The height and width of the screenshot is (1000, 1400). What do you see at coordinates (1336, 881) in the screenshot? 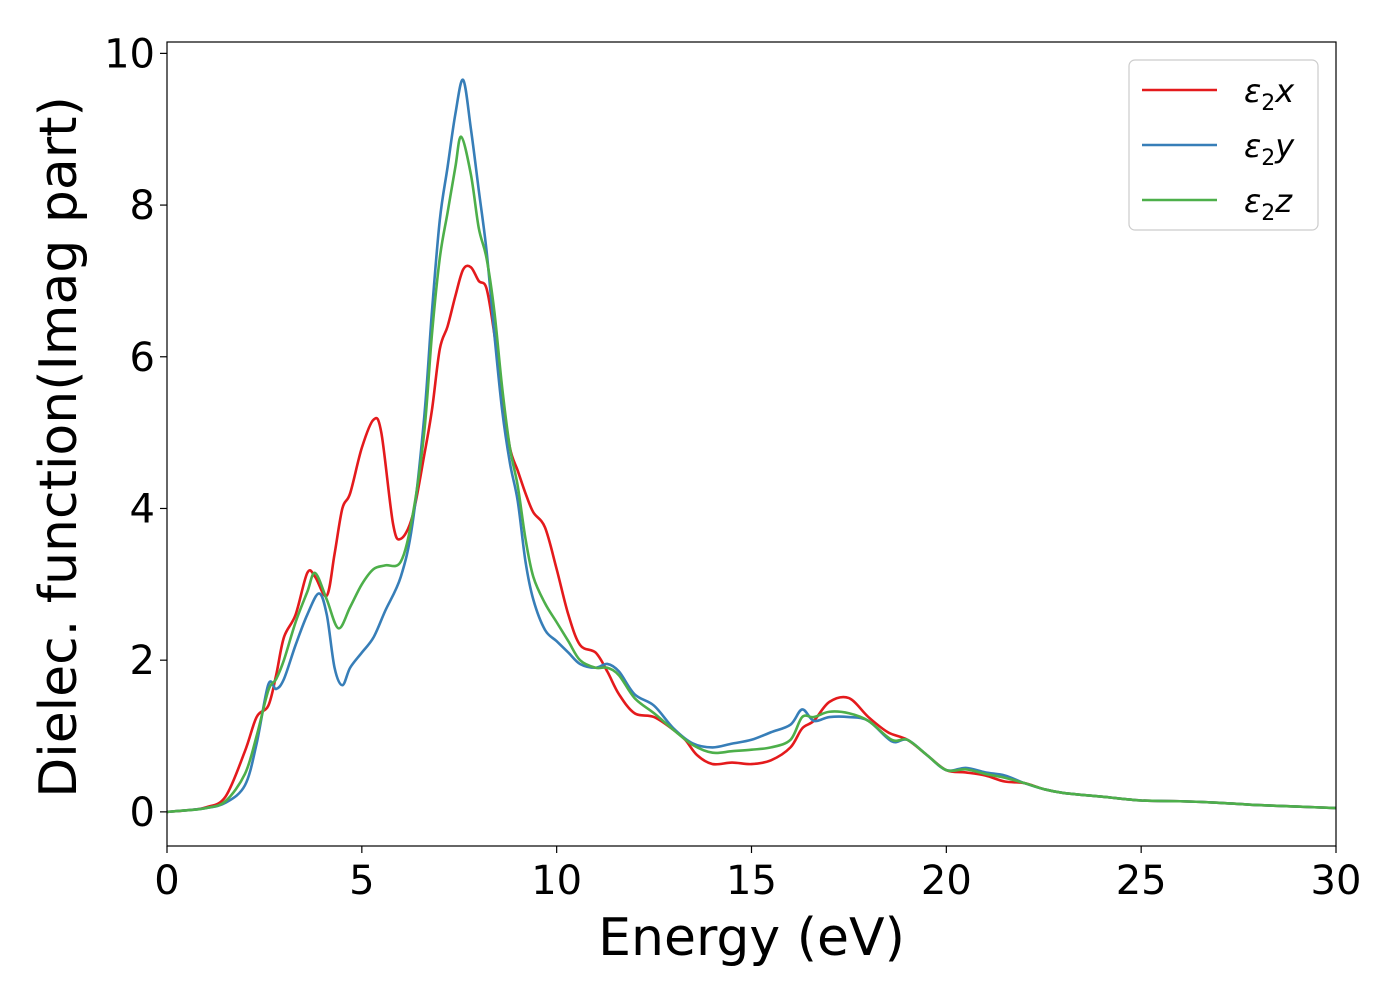
I see `x-tick-label: 30` at bounding box center [1336, 881].